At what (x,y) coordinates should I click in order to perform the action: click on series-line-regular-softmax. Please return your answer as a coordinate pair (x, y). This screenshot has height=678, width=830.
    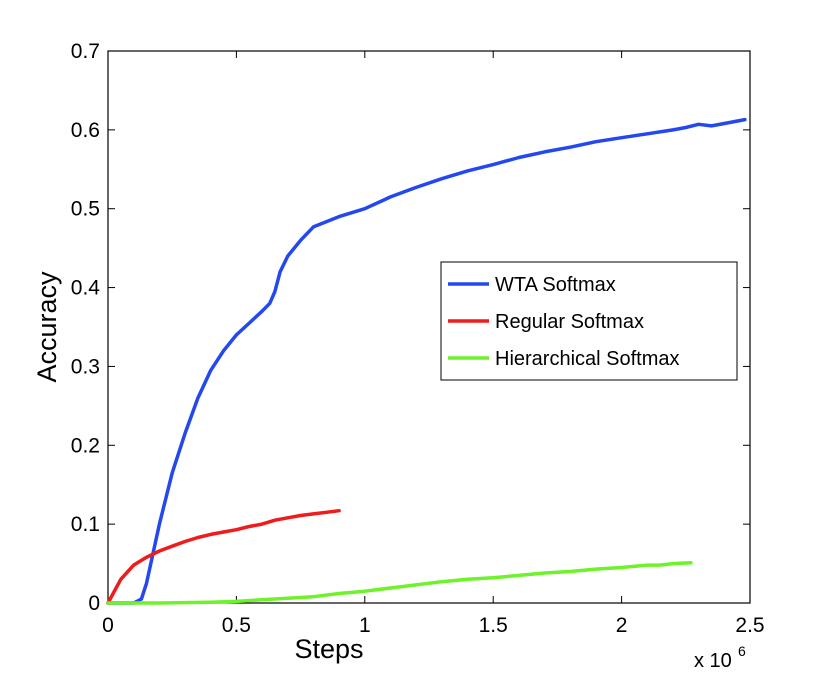
    Looking at the image, I should click on (223, 556).